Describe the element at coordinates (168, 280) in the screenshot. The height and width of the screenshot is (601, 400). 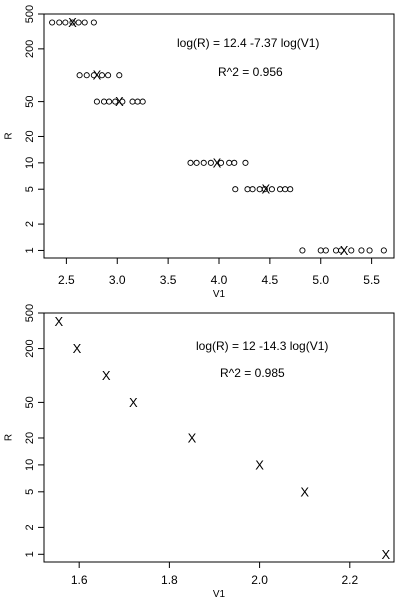
I see `x-tick-label: 3.5` at that location.